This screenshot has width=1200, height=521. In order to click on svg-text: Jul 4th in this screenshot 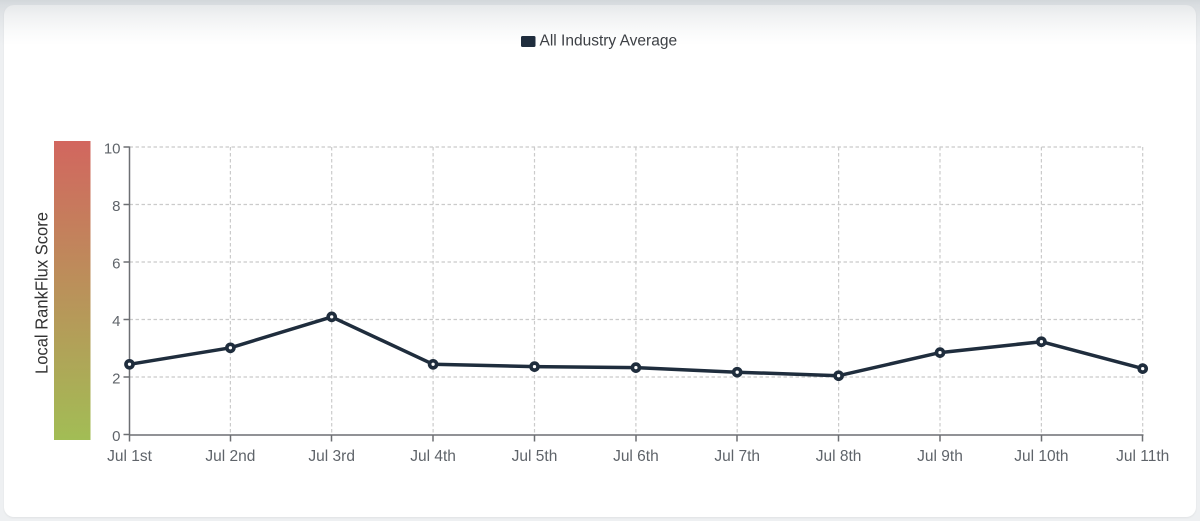, I will do `click(433, 456)`.